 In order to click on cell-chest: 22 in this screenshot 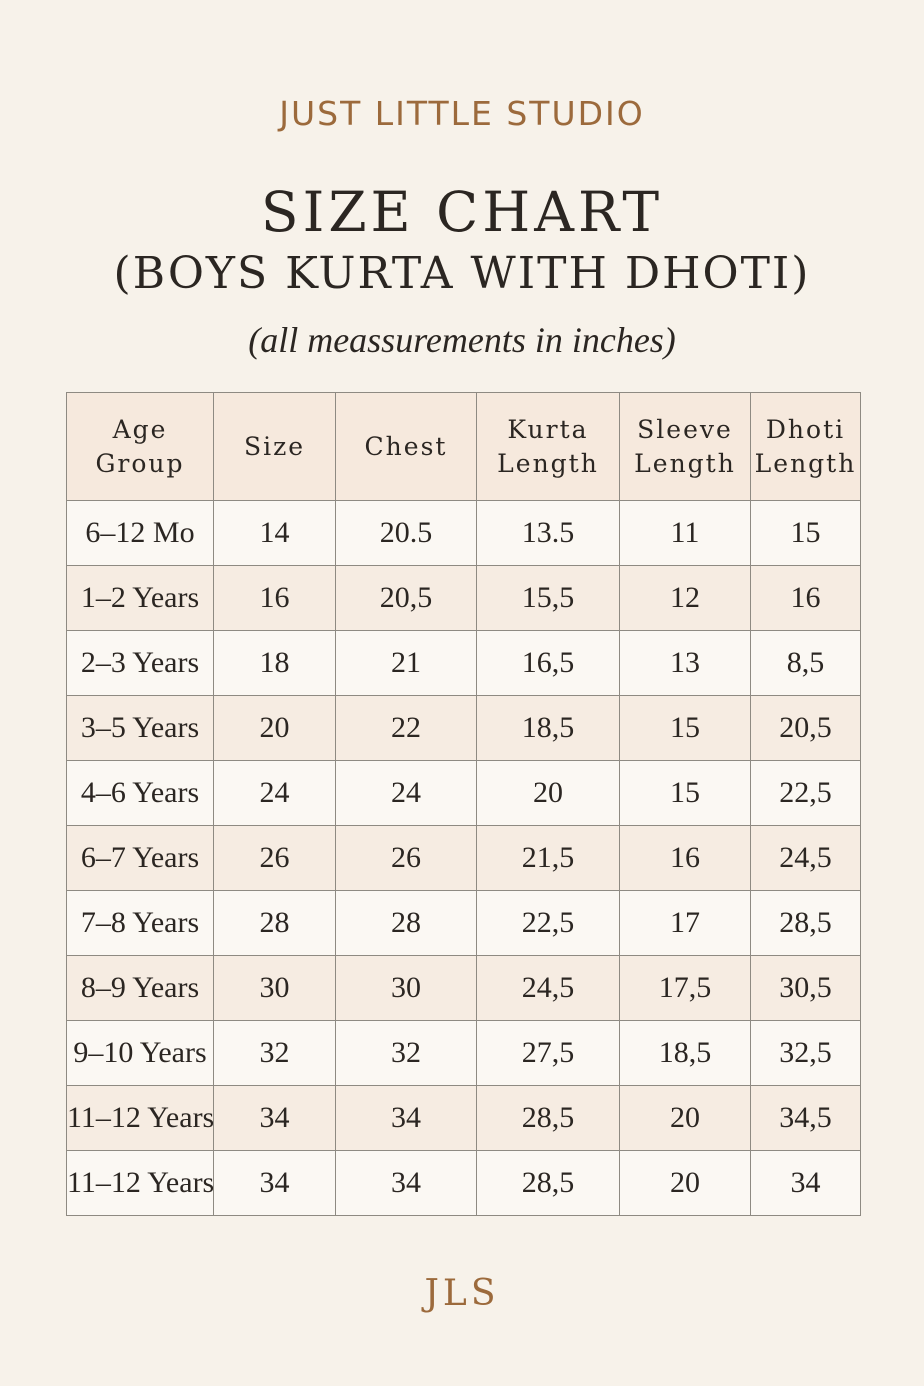, I will do `click(406, 728)`.